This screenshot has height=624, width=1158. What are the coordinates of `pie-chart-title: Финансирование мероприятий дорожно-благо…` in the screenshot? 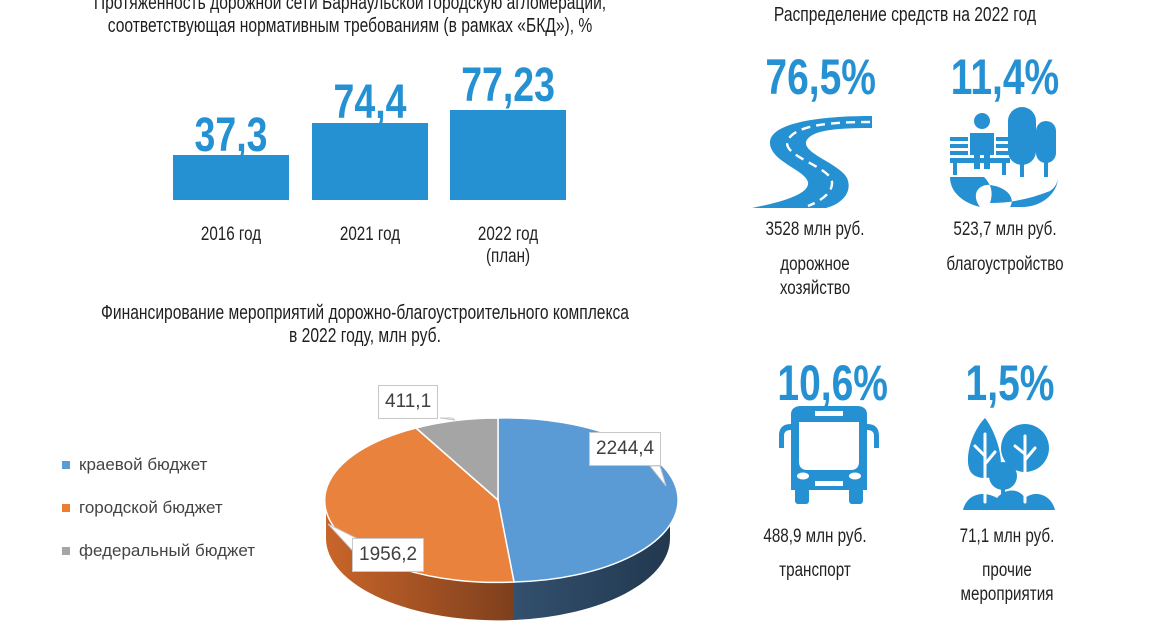 It's located at (365, 325).